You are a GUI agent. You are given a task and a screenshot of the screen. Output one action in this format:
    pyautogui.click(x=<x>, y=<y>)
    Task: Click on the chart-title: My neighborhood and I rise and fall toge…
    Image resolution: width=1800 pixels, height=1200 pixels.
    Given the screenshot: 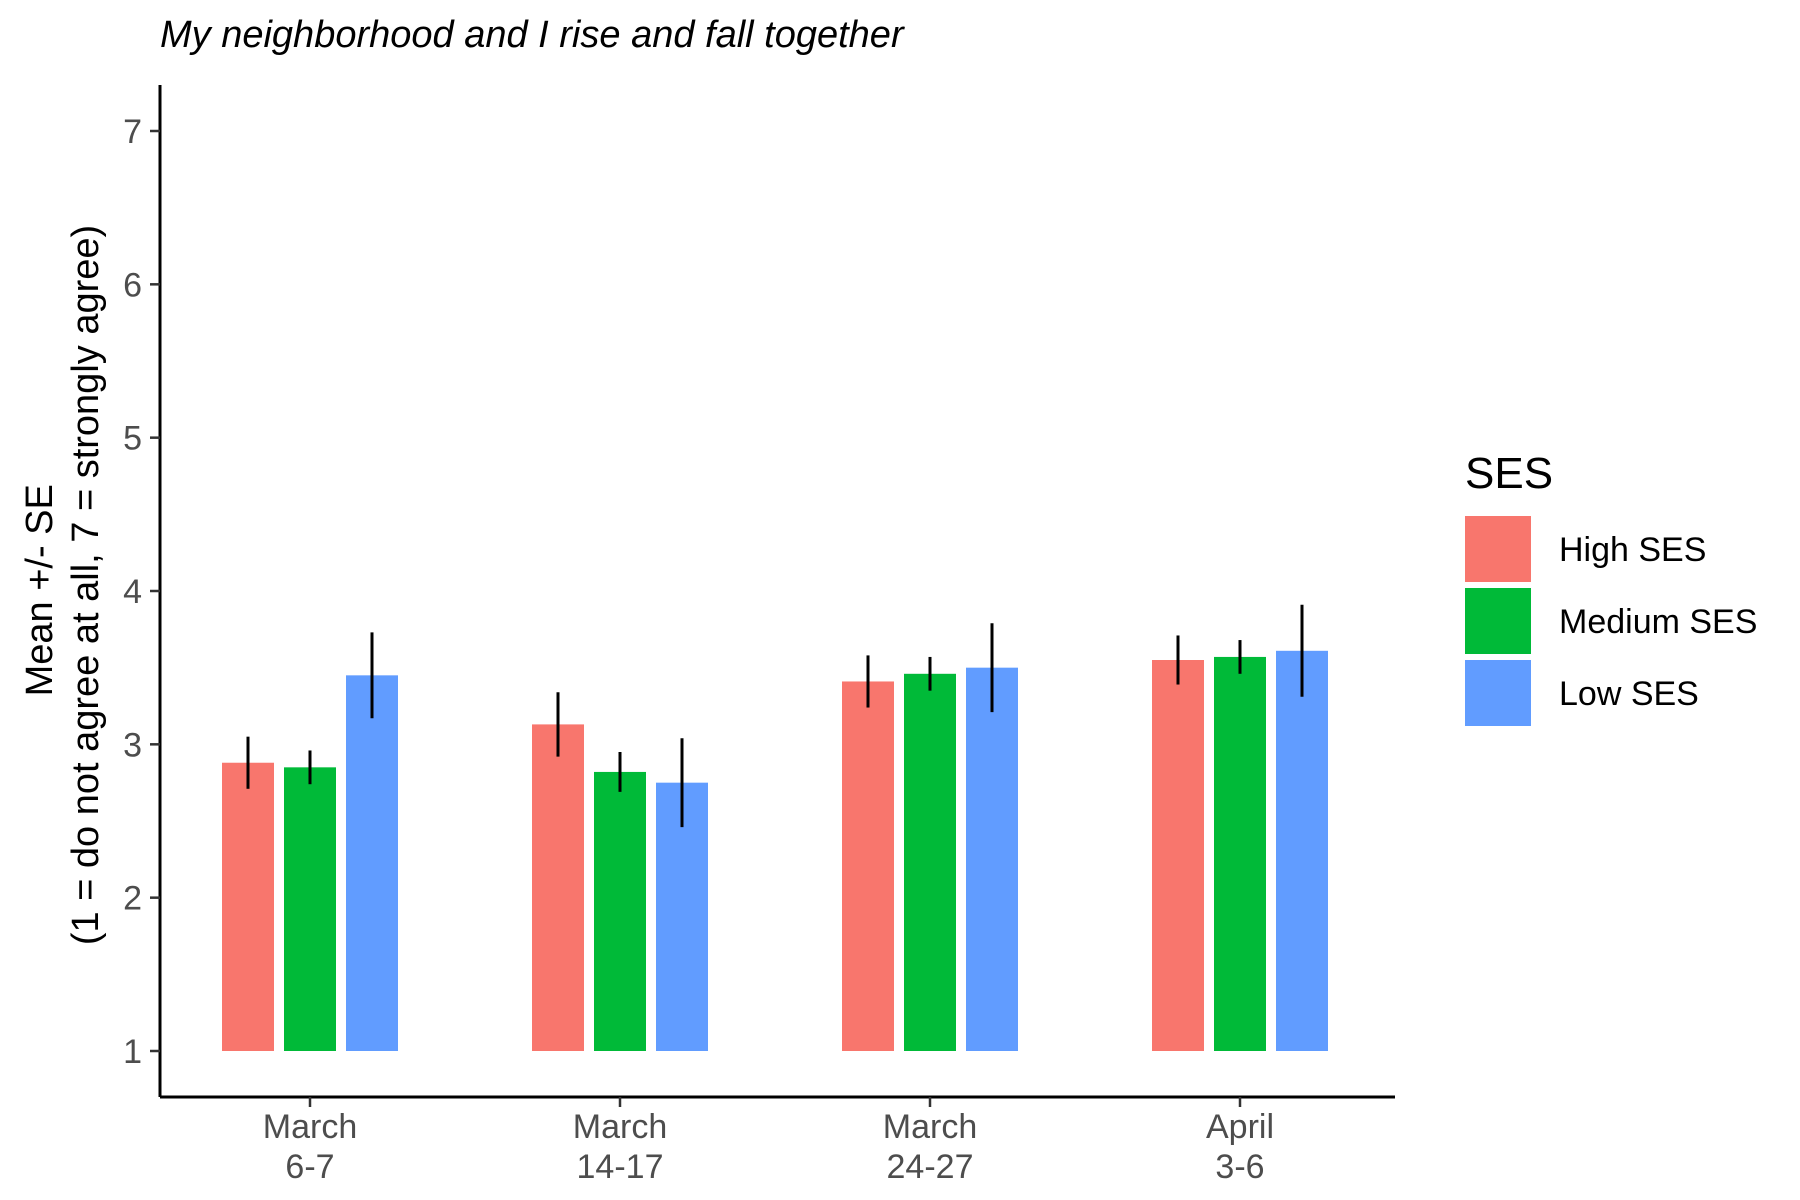 What is the action you would take?
    pyautogui.click(x=532, y=35)
    